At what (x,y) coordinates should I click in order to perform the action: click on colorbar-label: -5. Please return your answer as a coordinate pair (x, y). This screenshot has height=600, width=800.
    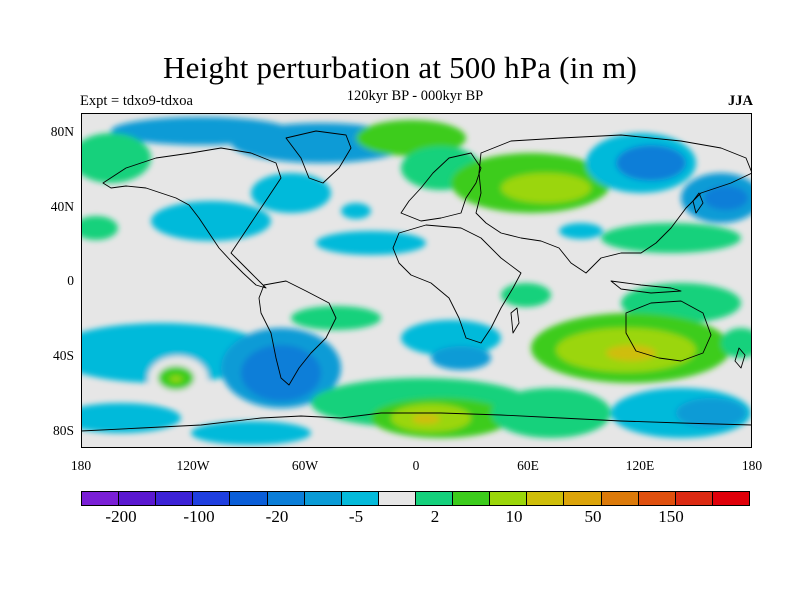
    Looking at the image, I should click on (356, 516).